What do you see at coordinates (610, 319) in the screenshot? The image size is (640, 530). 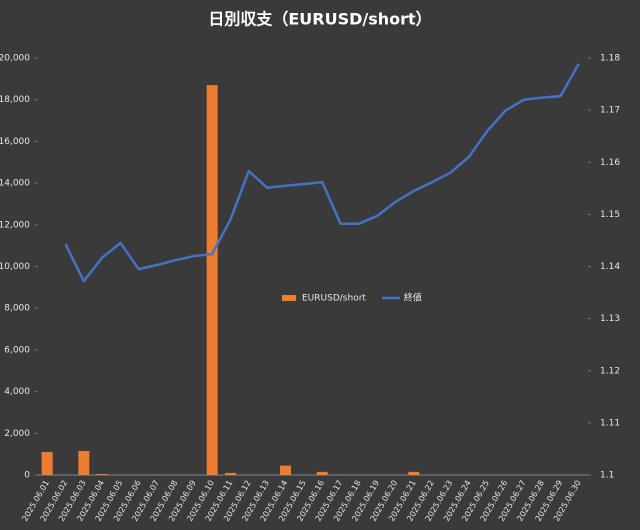 I see `y2-tick-label: 1.13` at bounding box center [610, 319].